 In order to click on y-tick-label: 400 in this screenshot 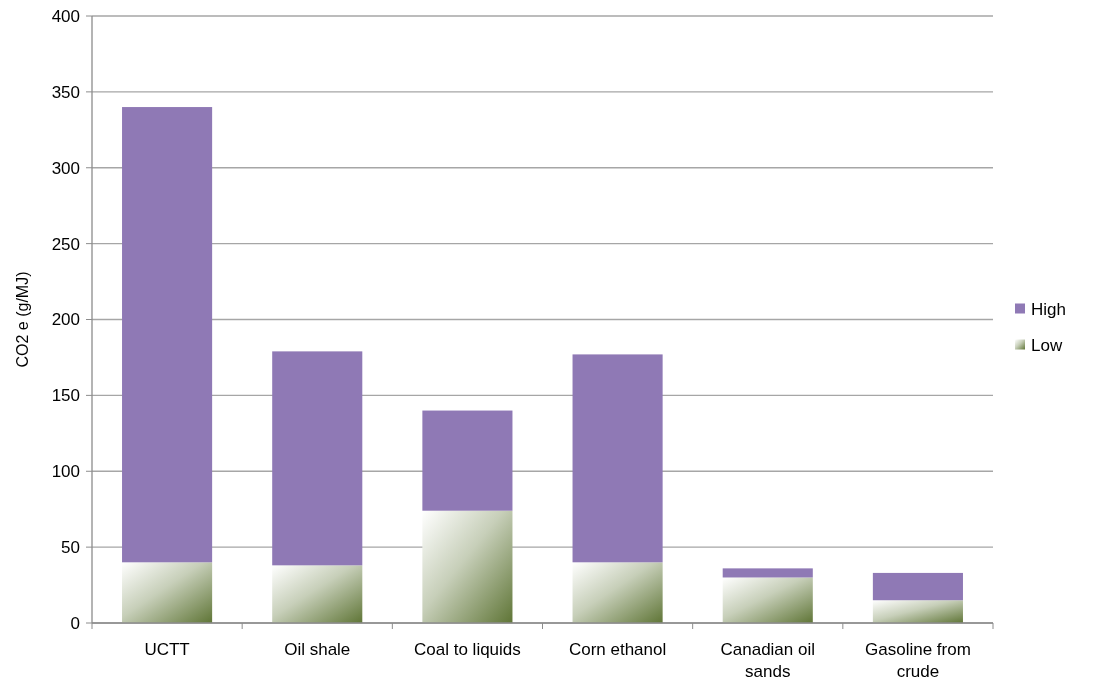, I will do `click(65, 16)`.